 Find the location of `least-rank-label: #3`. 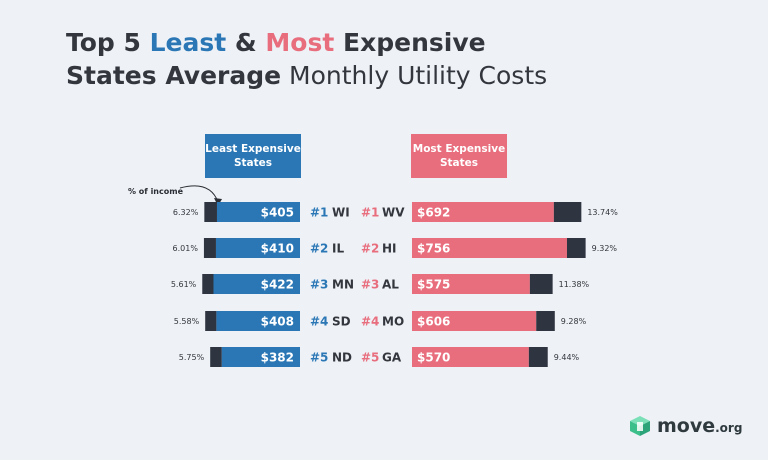

least-rank-label: #3 is located at coordinates (319, 285).